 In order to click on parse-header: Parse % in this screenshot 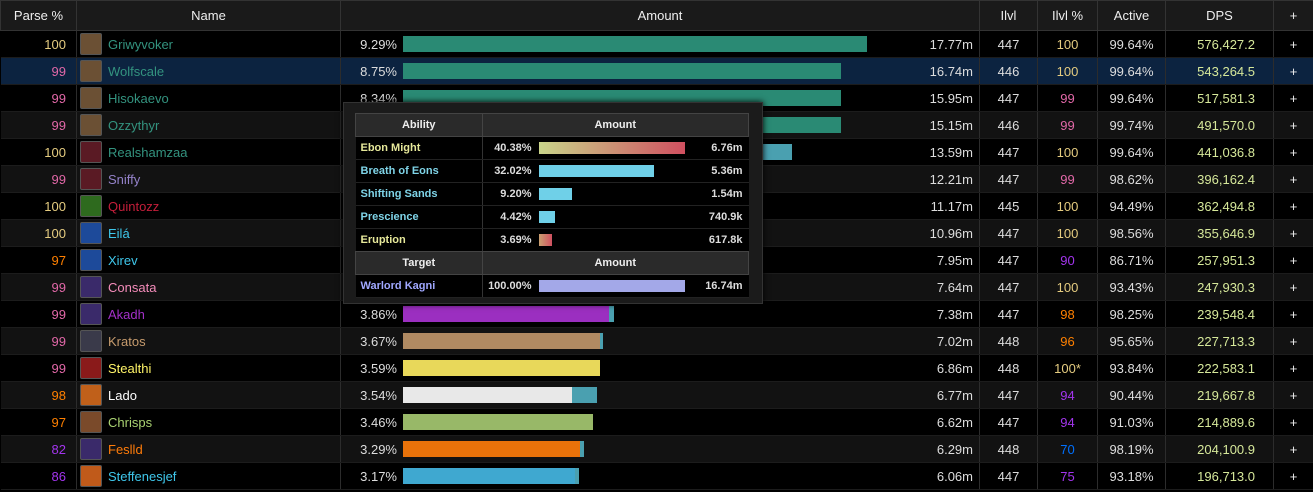, I will do `click(38, 15)`.